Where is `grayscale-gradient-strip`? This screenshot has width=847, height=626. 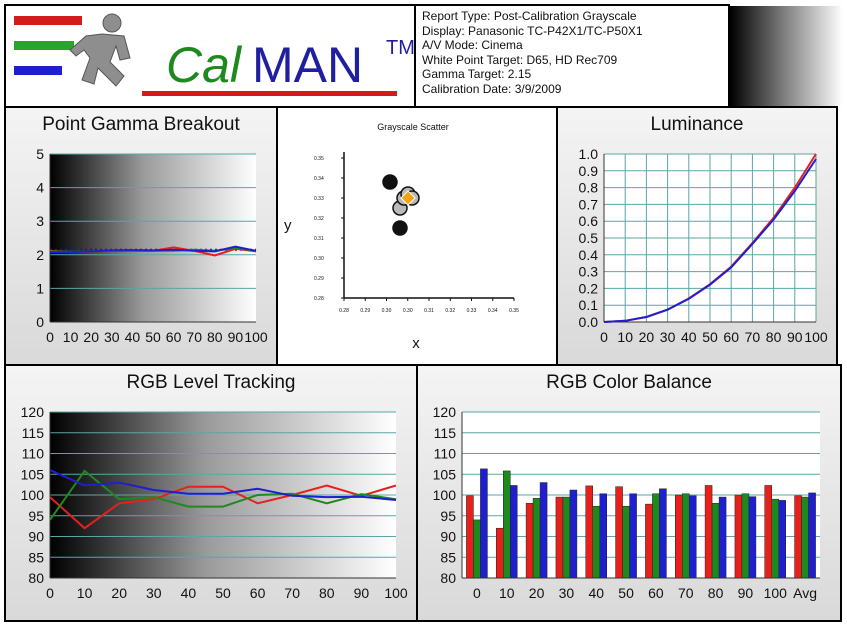 grayscale-gradient-strip is located at coordinates (786, 56).